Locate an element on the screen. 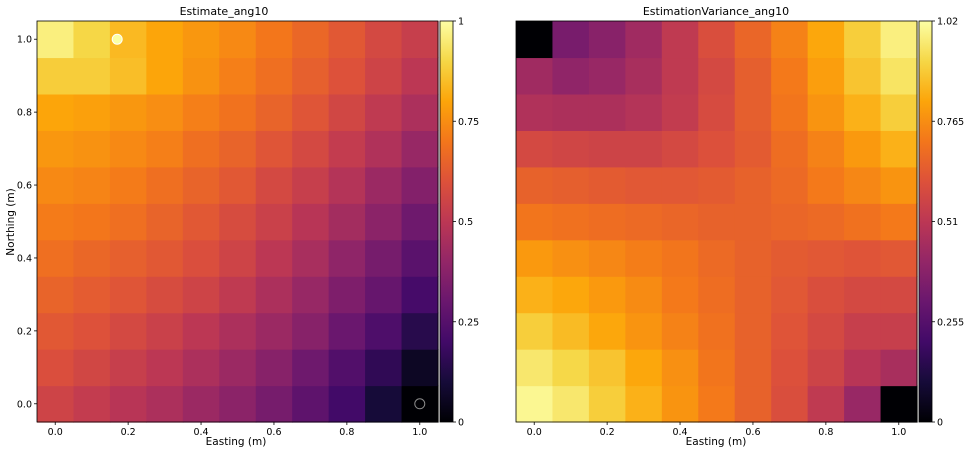 The width and height of the screenshot is (964, 459). colorbar-ticks: 0 0.255 0.51 0.765 1.02 is located at coordinates (948, 223).